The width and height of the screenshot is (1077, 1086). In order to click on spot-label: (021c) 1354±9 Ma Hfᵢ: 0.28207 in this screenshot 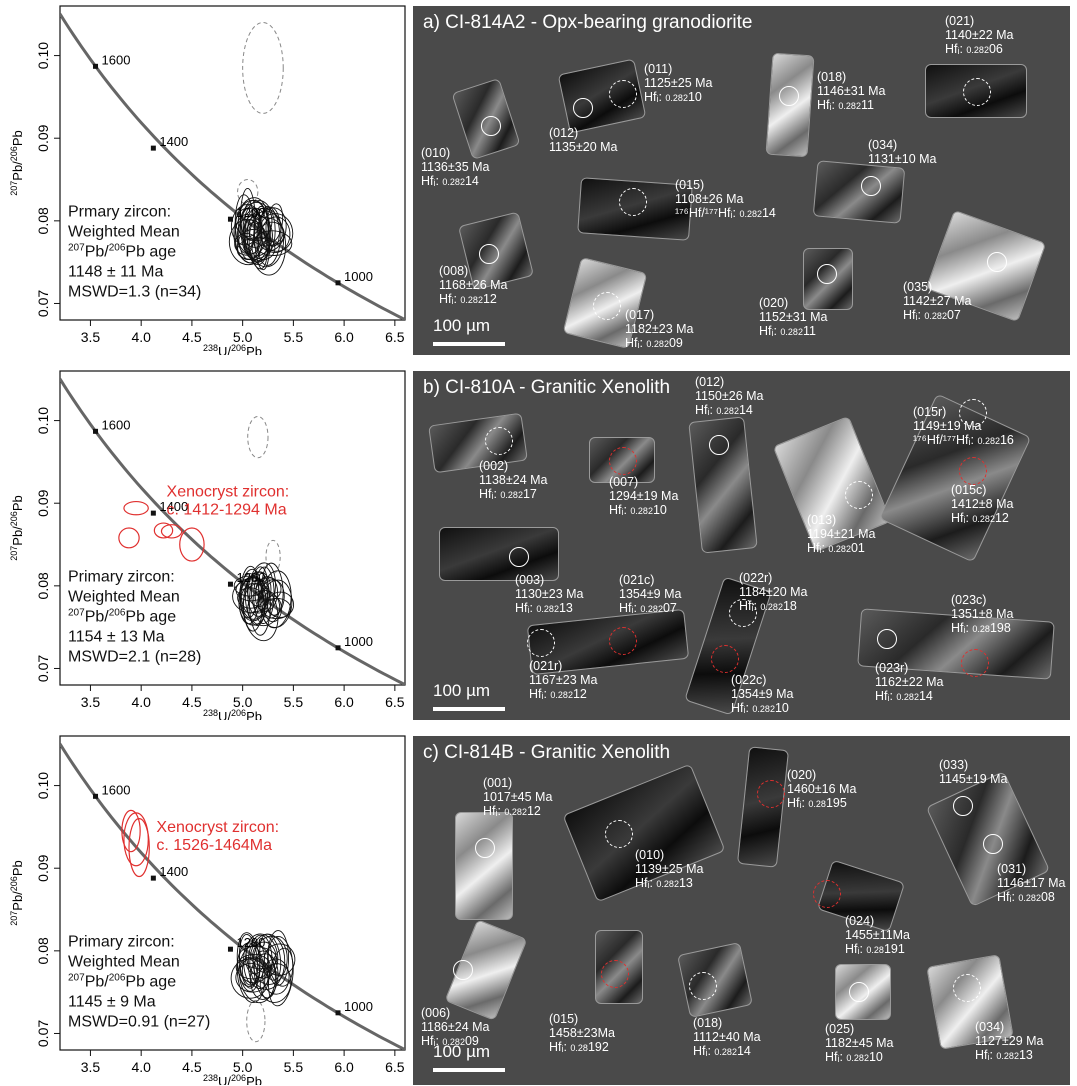, I will do `click(650, 594)`.